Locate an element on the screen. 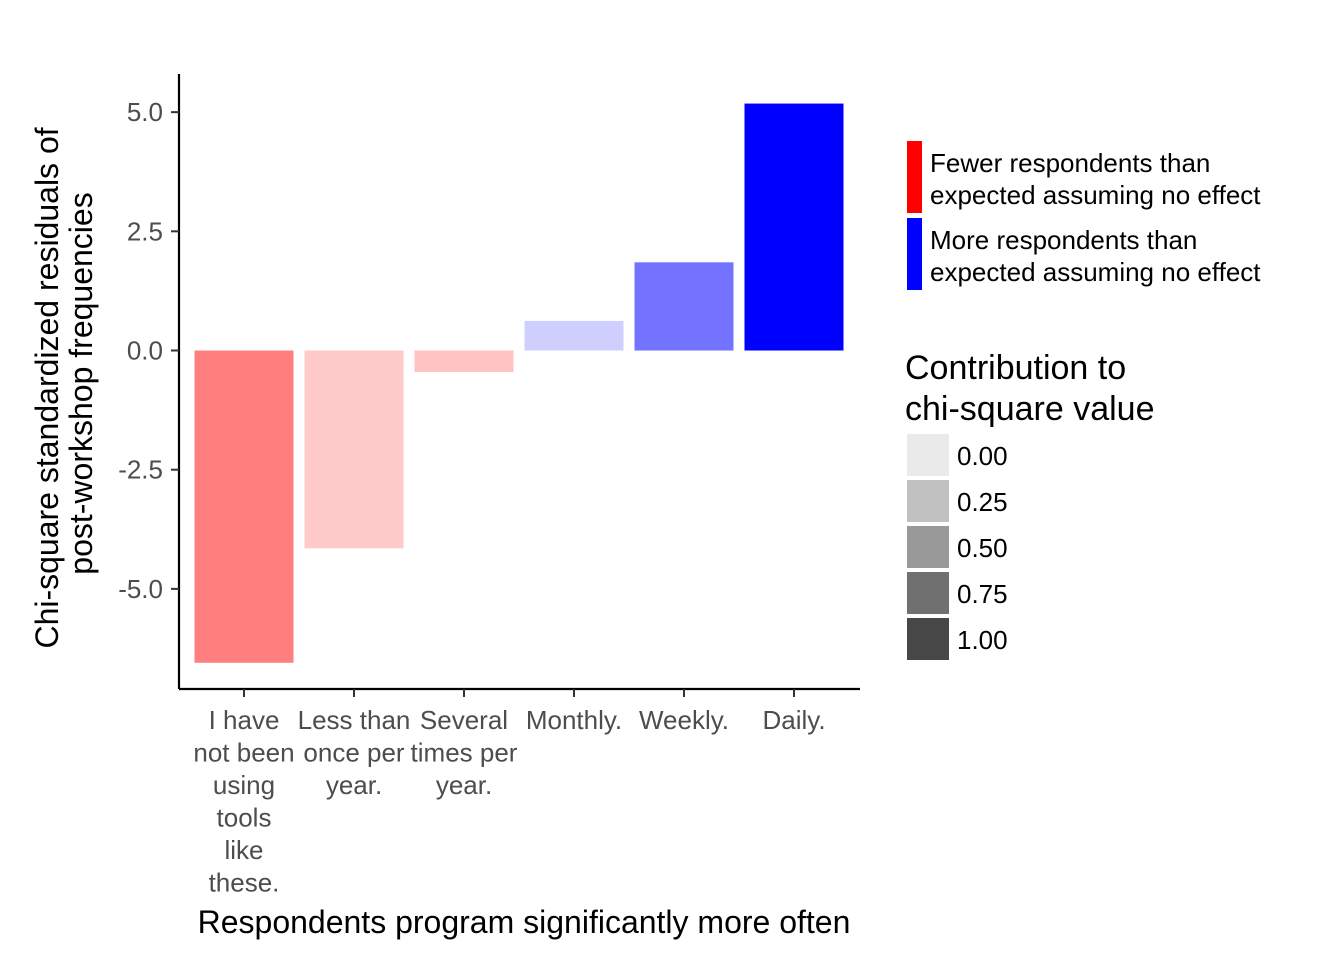 The width and height of the screenshot is (1344, 960). x-tick-label-5-line-0: Daily. is located at coordinates (793, 720).